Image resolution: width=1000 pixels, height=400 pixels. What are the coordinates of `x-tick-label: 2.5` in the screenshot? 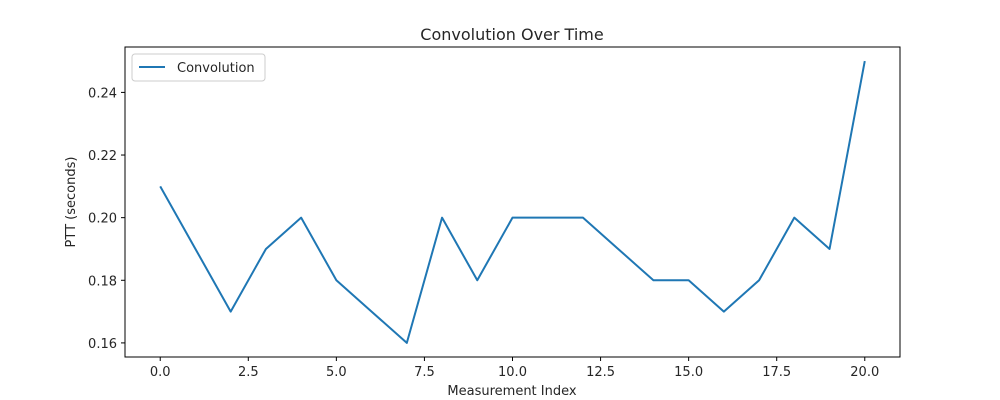 It's located at (248, 372).